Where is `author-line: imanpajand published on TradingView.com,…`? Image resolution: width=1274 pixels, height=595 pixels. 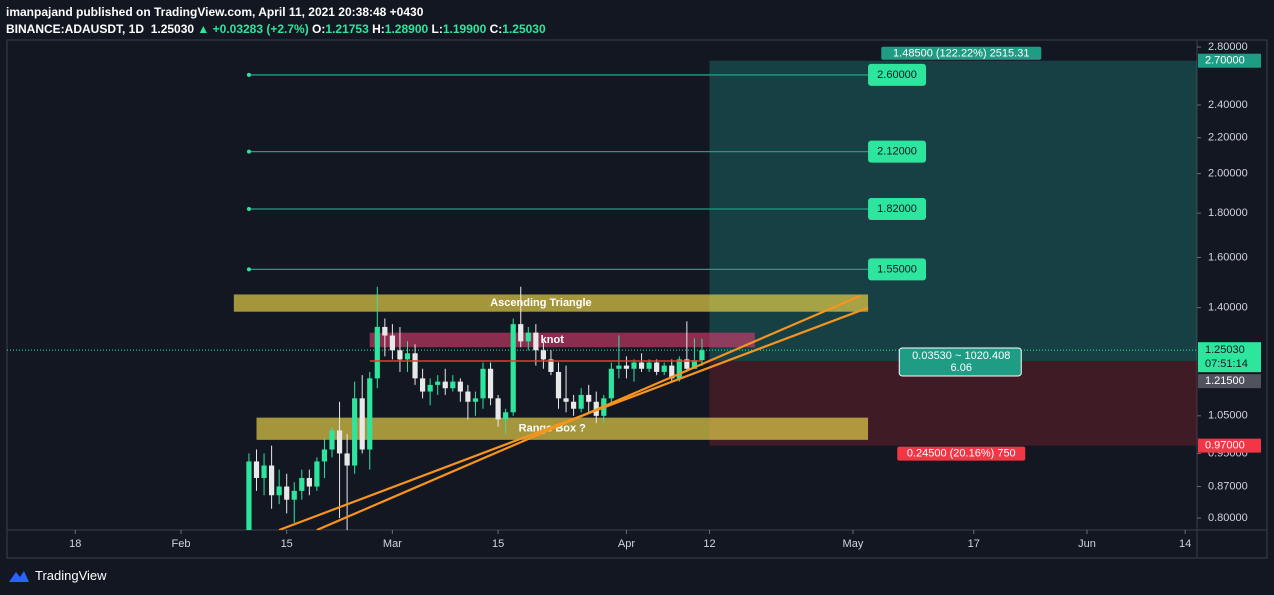 author-line: imanpajand published on TradingView.com,… is located at coordinates (215, 12).